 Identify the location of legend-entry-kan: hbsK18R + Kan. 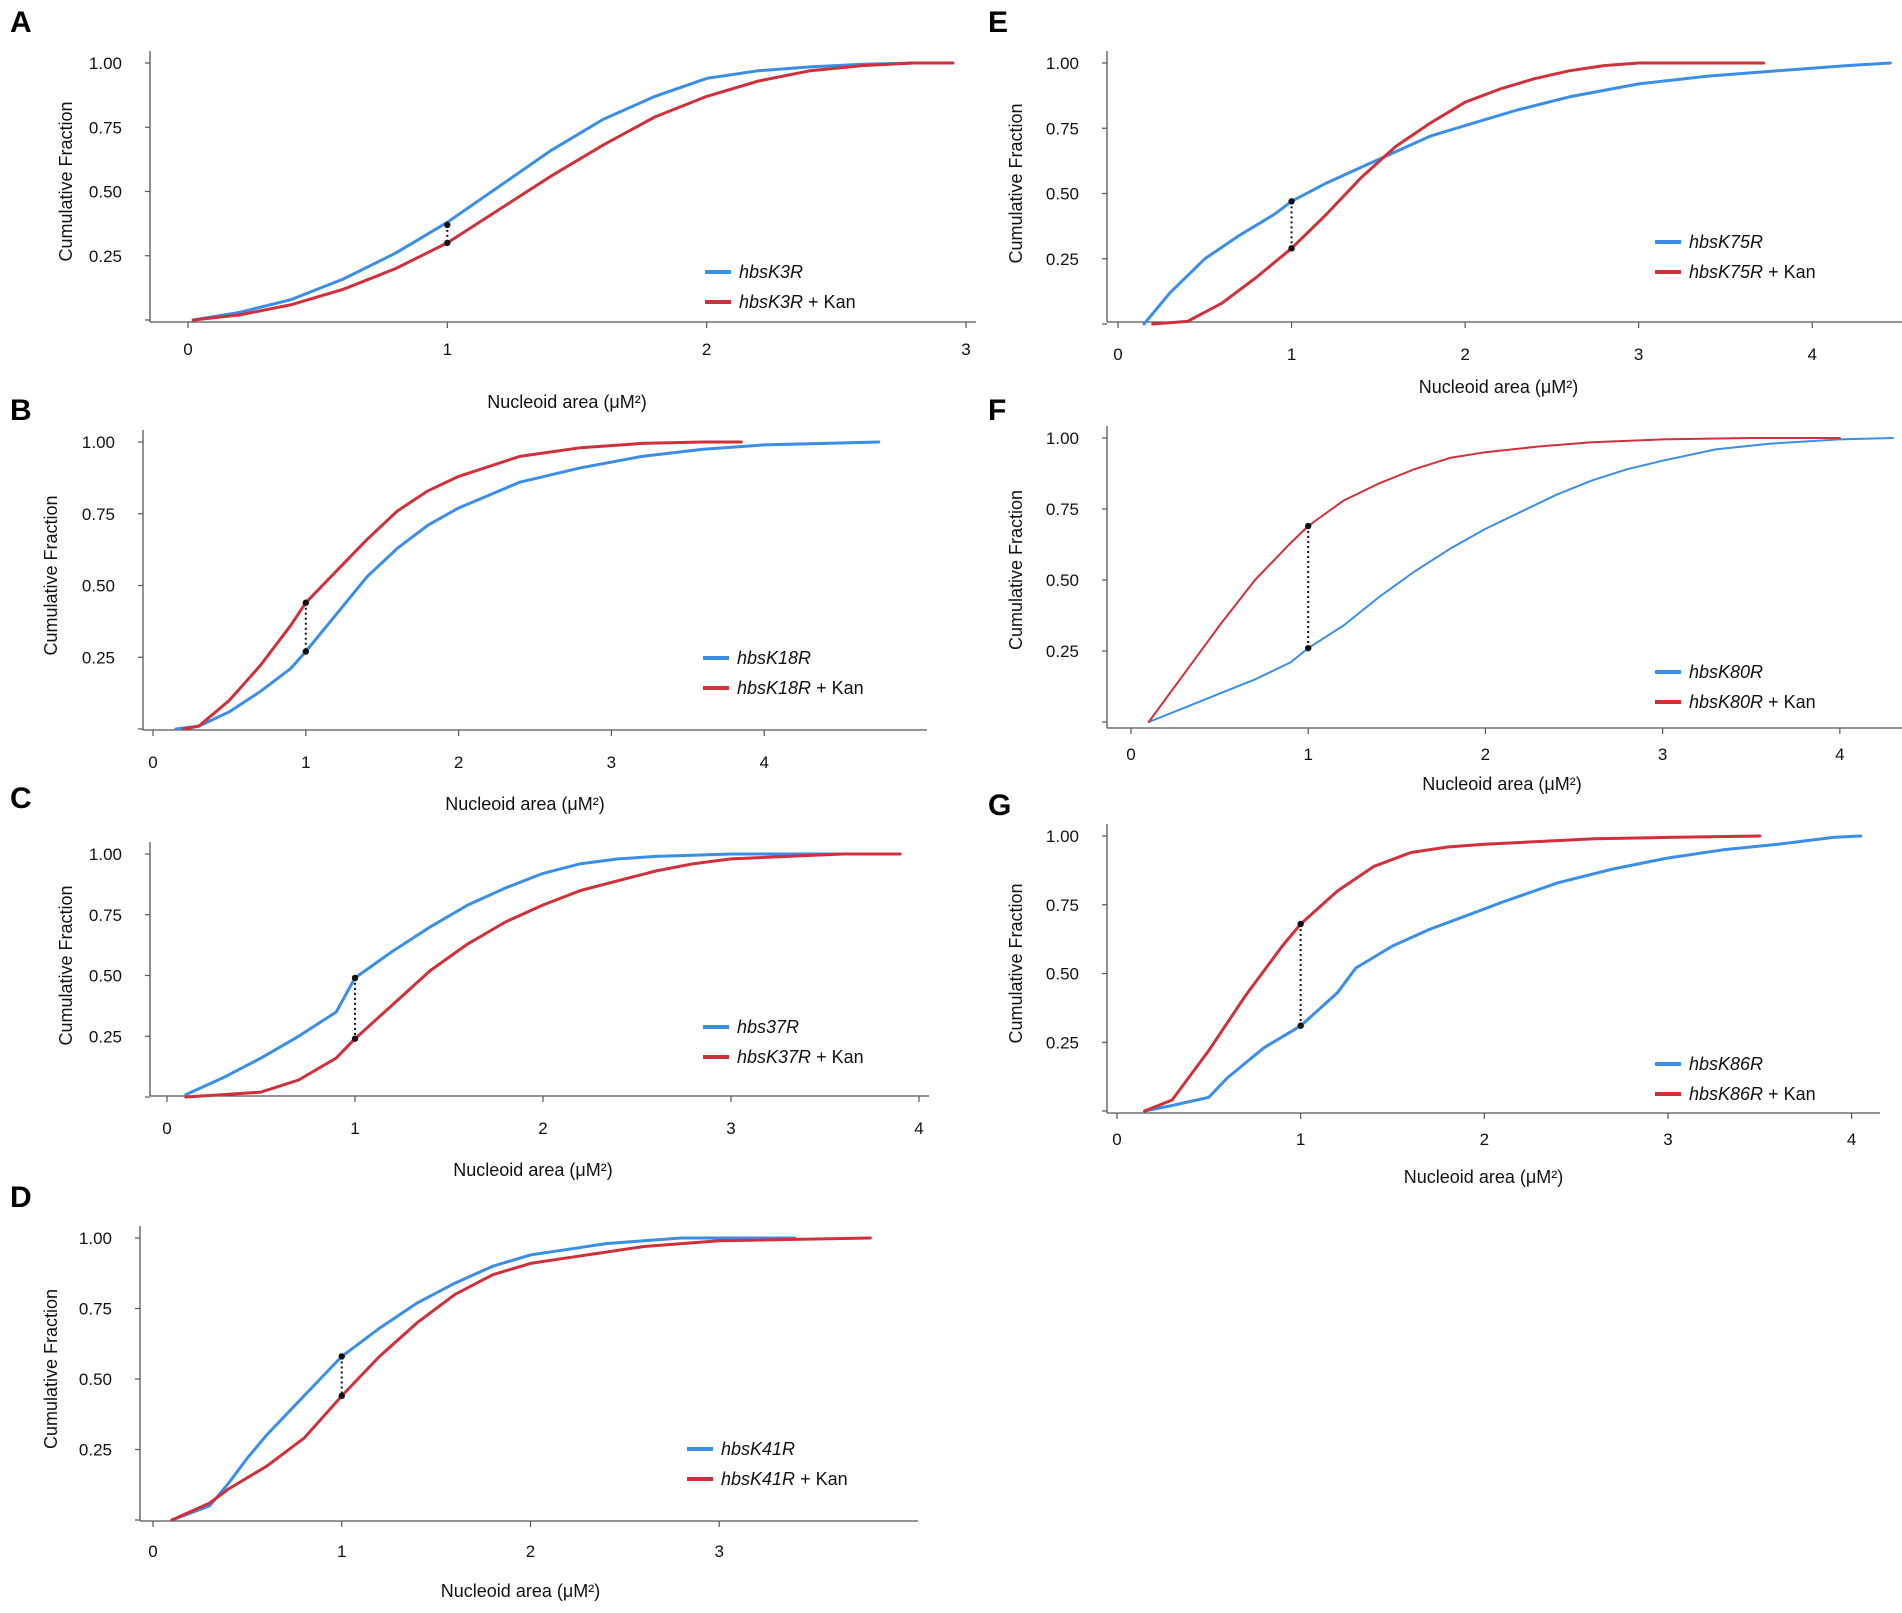
(800, 688).